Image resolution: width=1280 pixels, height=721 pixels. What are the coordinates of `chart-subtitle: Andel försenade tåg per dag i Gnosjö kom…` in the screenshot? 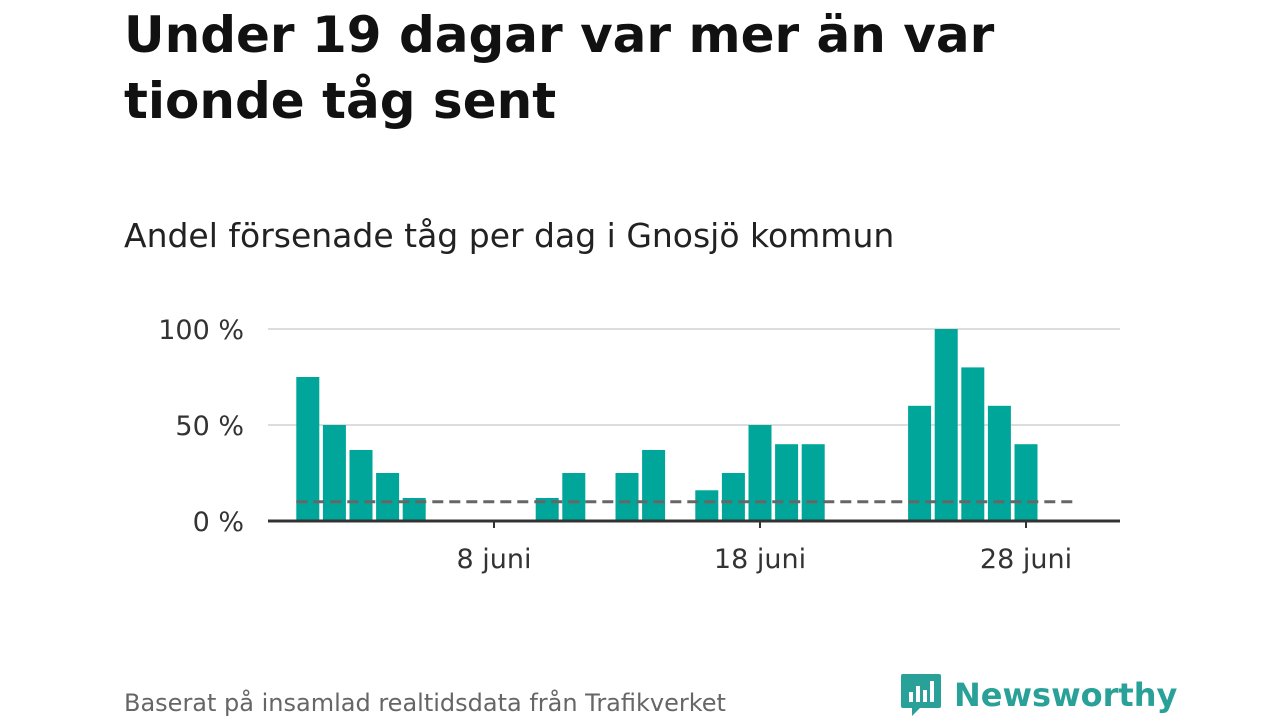 It's located at (509, 235).